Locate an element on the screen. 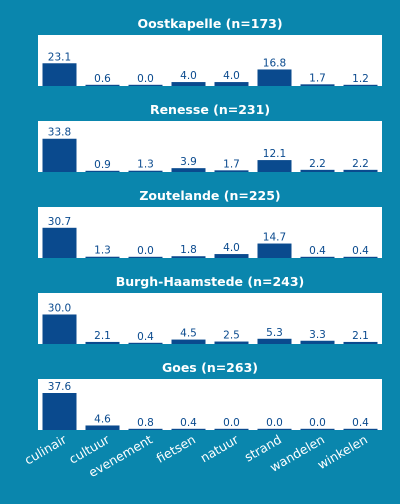 This screenshot has height=504, width=400. value-label: 1.2 is located at coordinates (360, 79).